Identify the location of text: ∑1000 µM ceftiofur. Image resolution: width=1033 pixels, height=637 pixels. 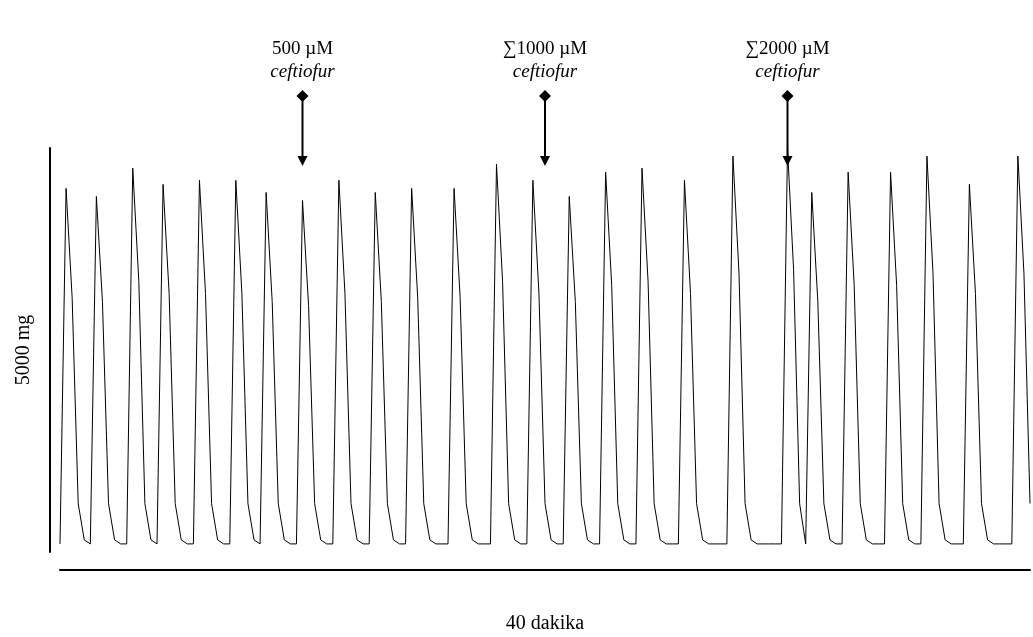
(545, 59).